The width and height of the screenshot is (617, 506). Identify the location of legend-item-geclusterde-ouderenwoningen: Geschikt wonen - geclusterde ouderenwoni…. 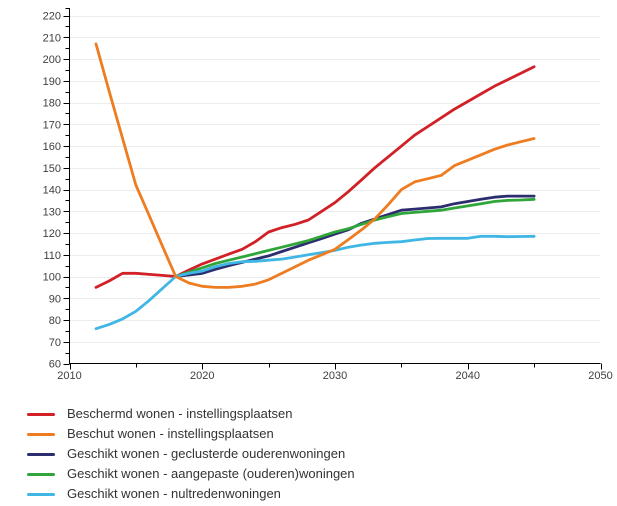
(191, 454).